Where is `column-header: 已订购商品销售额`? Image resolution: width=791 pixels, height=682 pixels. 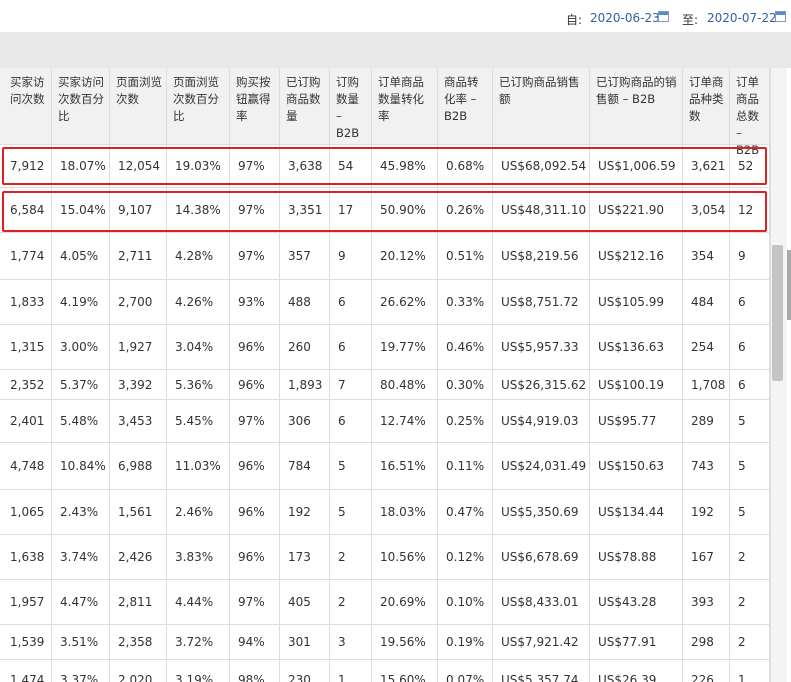
column-header: 已订购商品销售额 is located at coordinates (541, 106).